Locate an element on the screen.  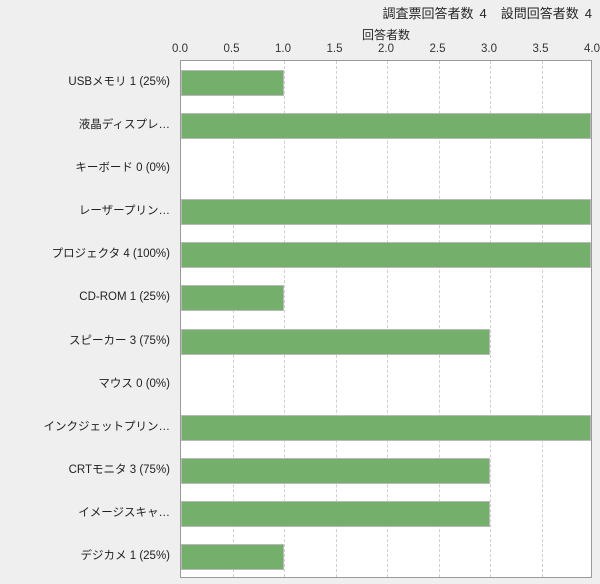
question-respondents-value: 4 is located at coordinates (588, 13).